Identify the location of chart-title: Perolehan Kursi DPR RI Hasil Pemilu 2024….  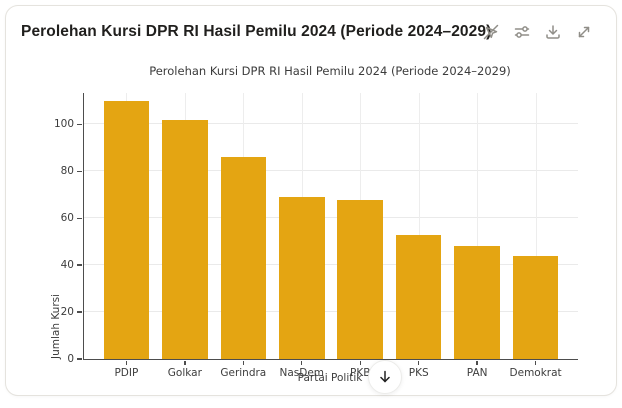
(330, 71).